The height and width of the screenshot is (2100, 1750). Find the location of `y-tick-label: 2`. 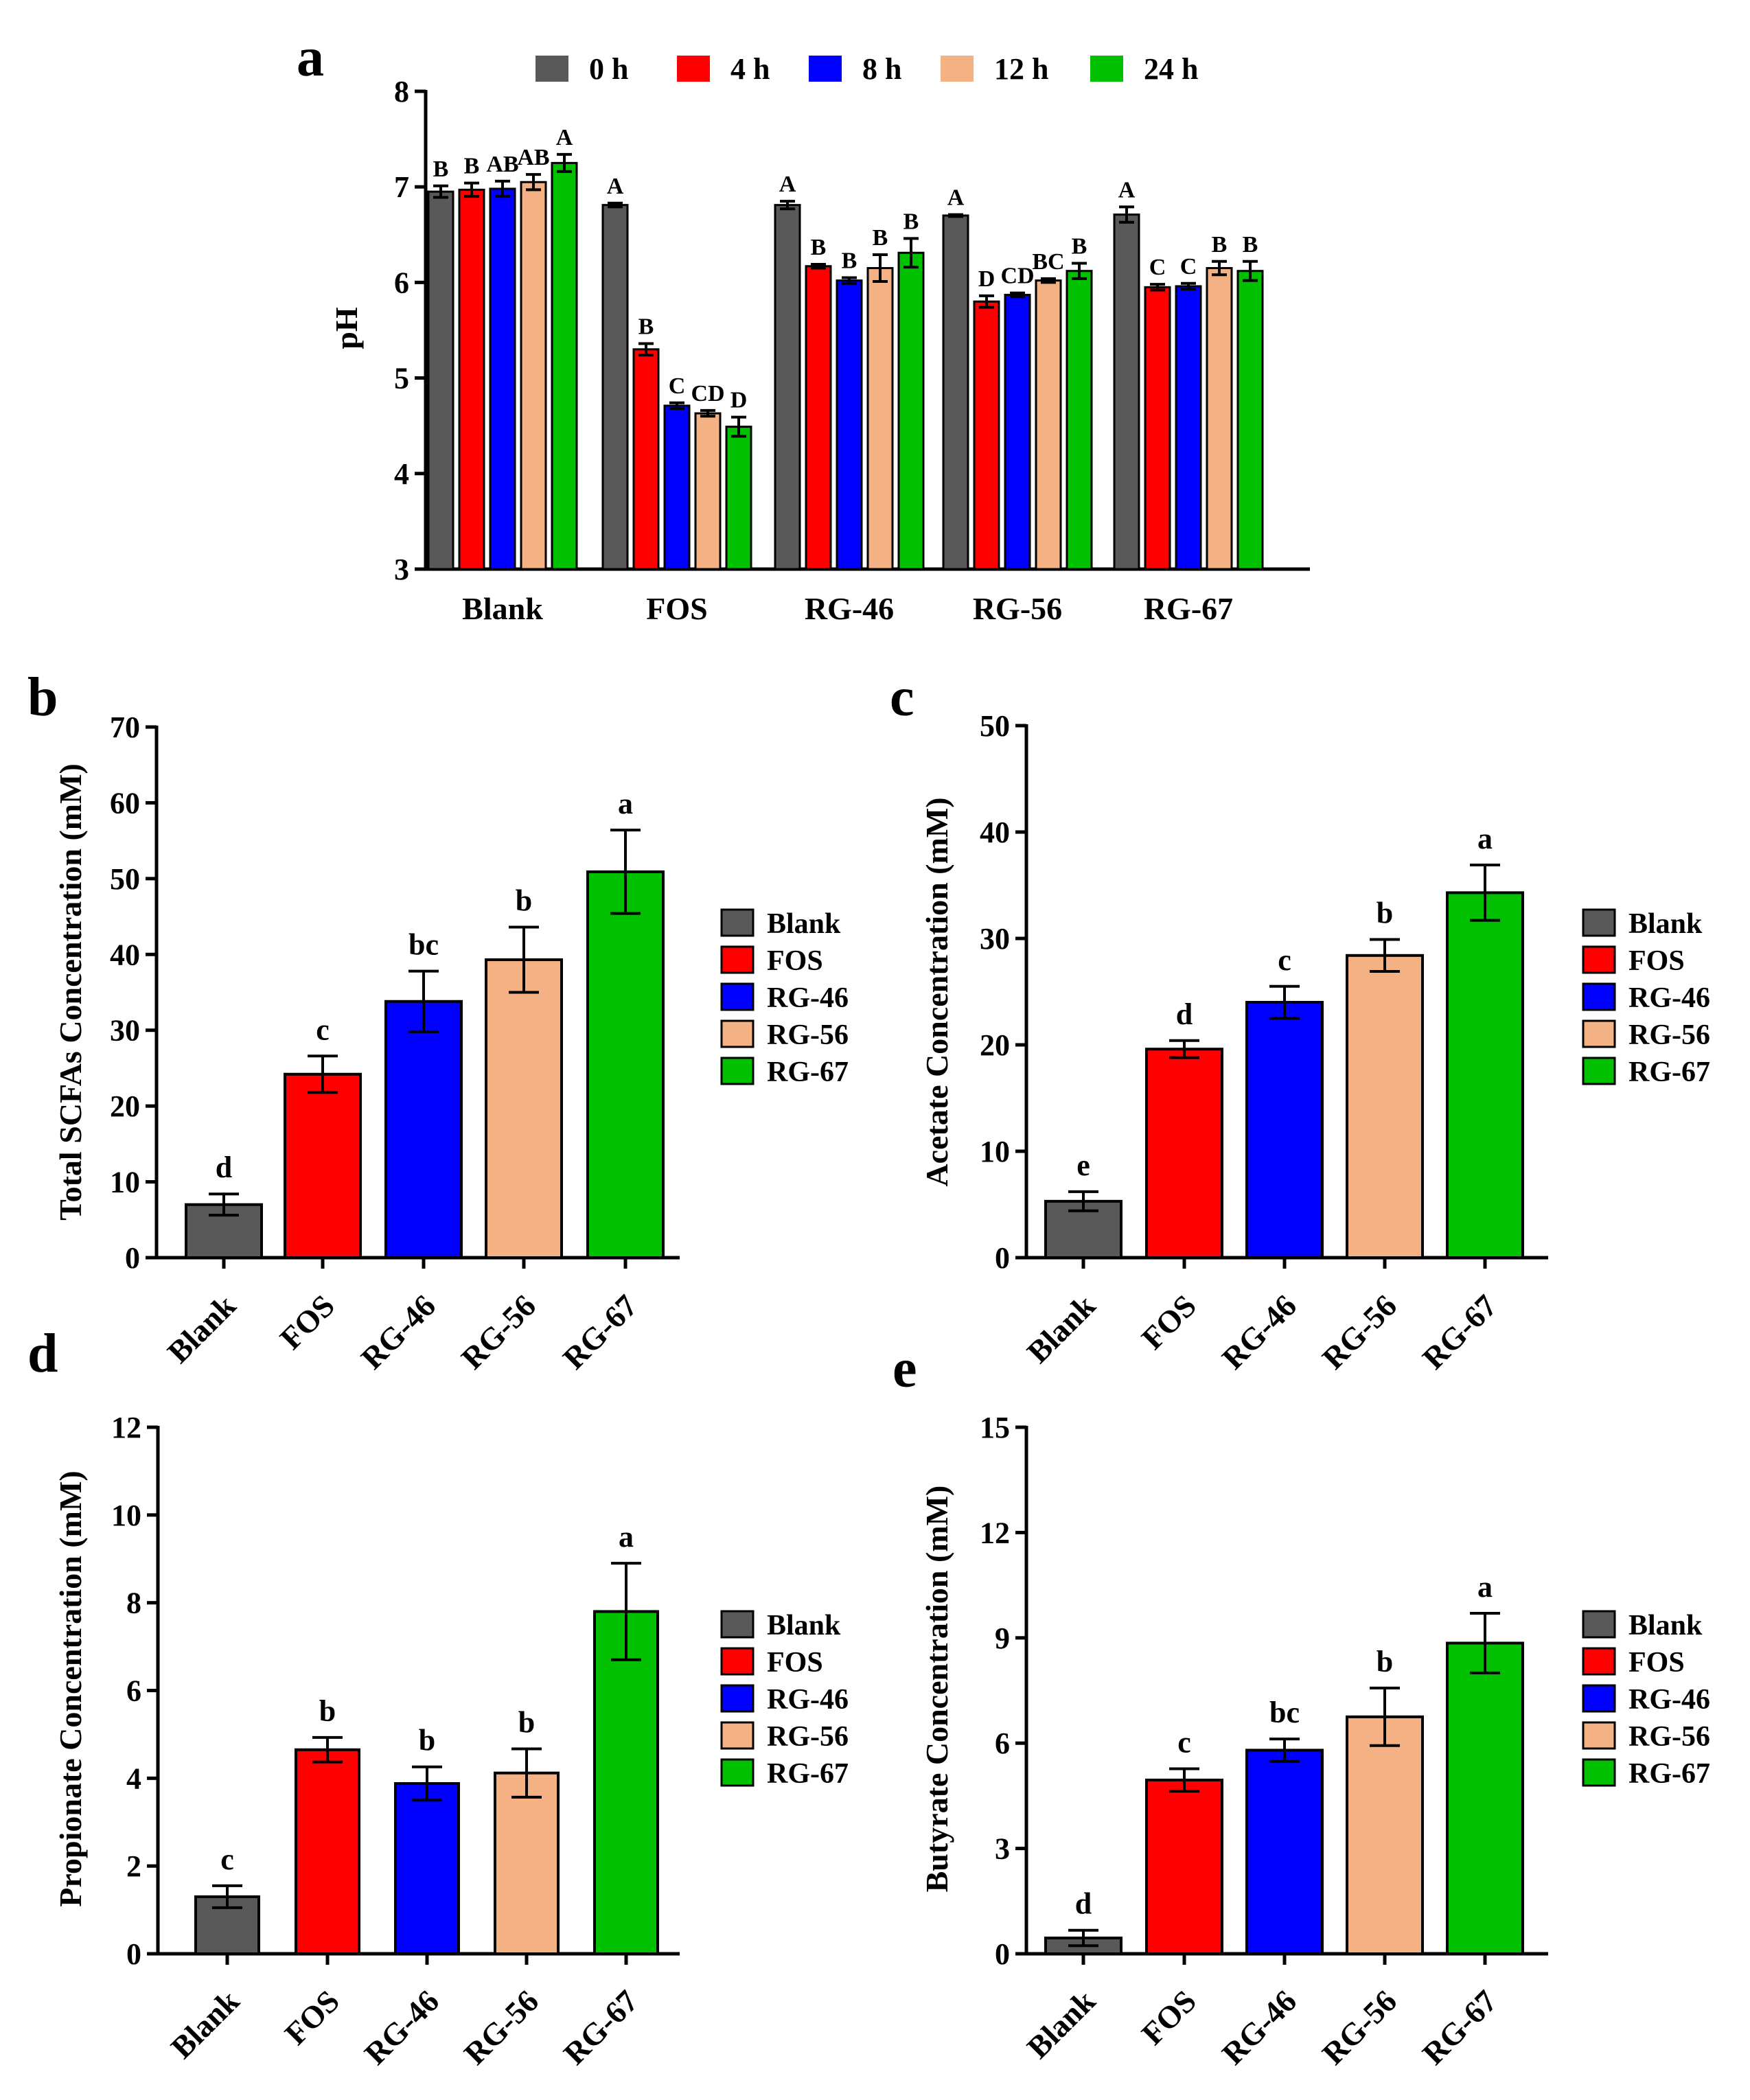

y-tick-label: 2 is located at coordinates (133, 1866).